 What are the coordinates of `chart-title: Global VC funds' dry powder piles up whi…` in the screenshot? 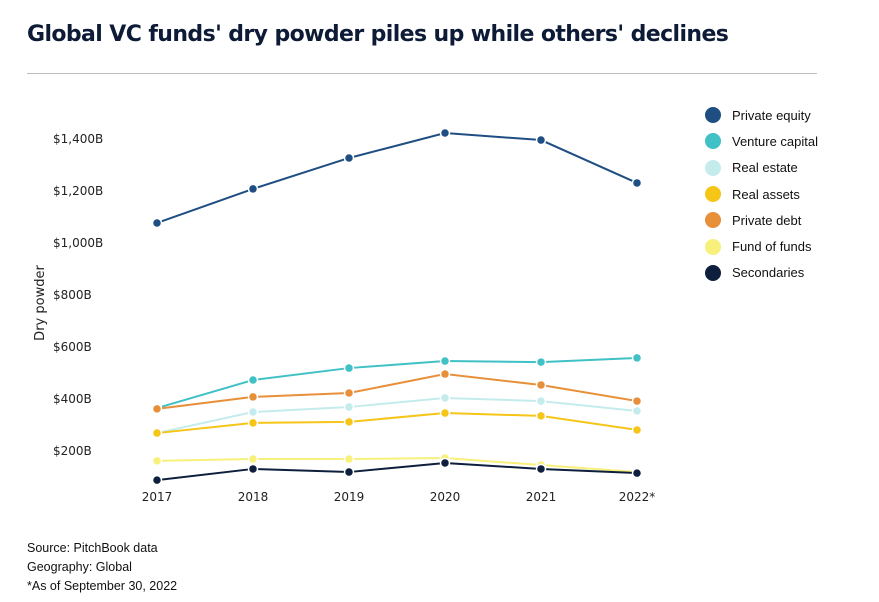 It's located at (378, 34).